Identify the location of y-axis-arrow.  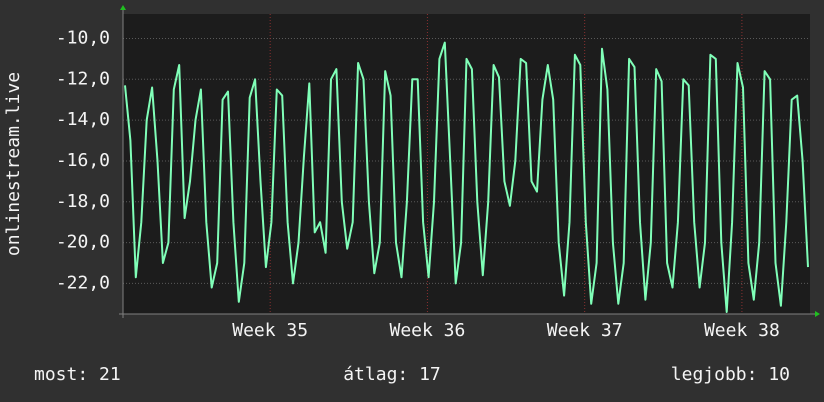
(123, 7).